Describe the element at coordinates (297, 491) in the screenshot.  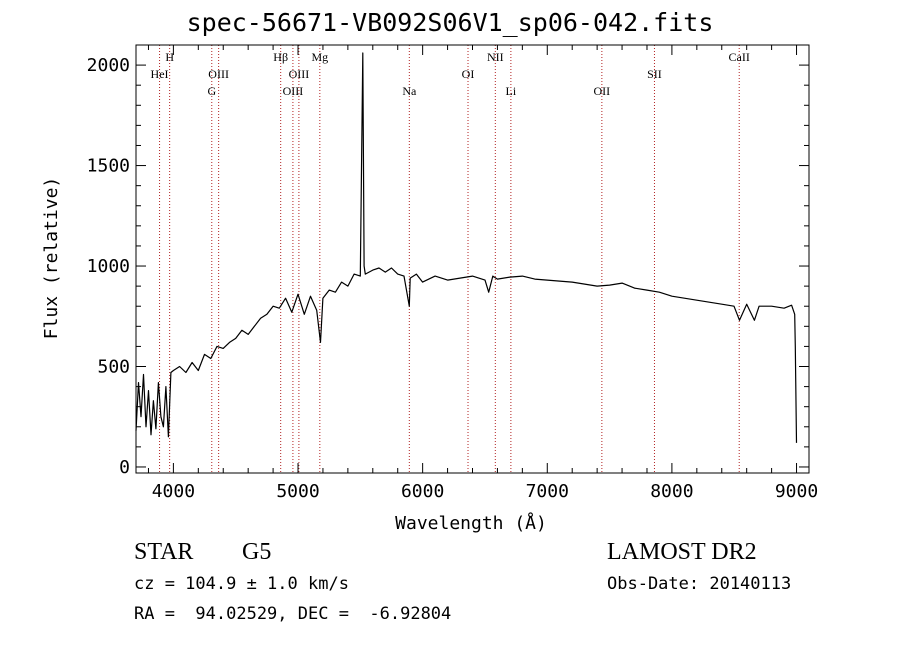
I see `x-tick-label: 5000` at that location.